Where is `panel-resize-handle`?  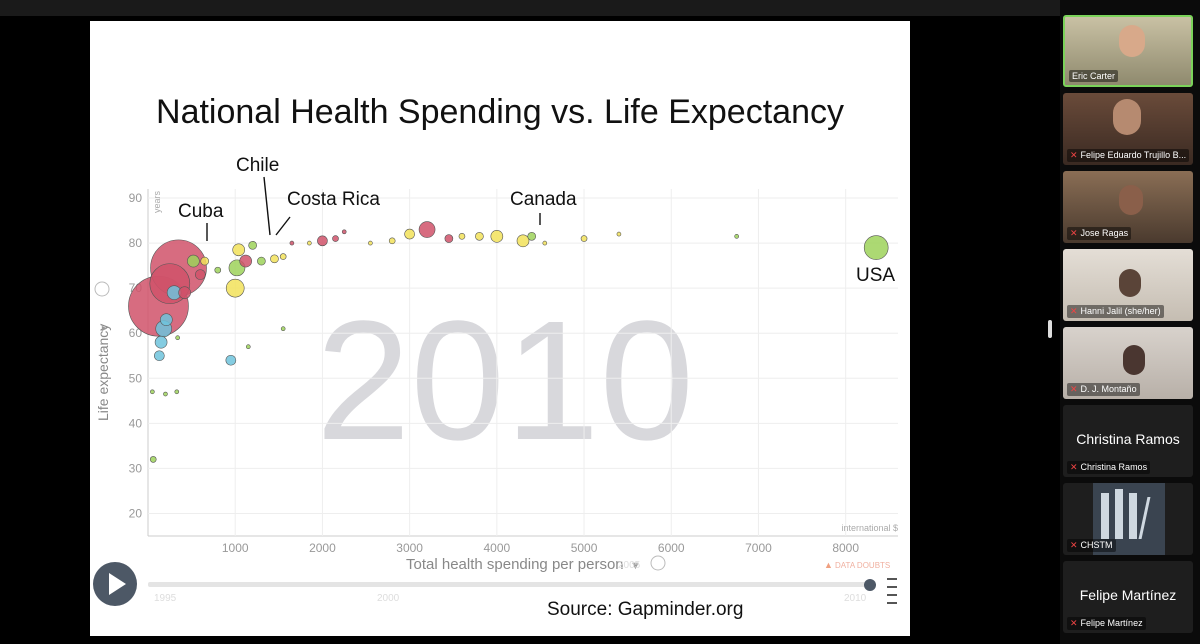
panel-resize-handle is located at coordinates (1050, 329).